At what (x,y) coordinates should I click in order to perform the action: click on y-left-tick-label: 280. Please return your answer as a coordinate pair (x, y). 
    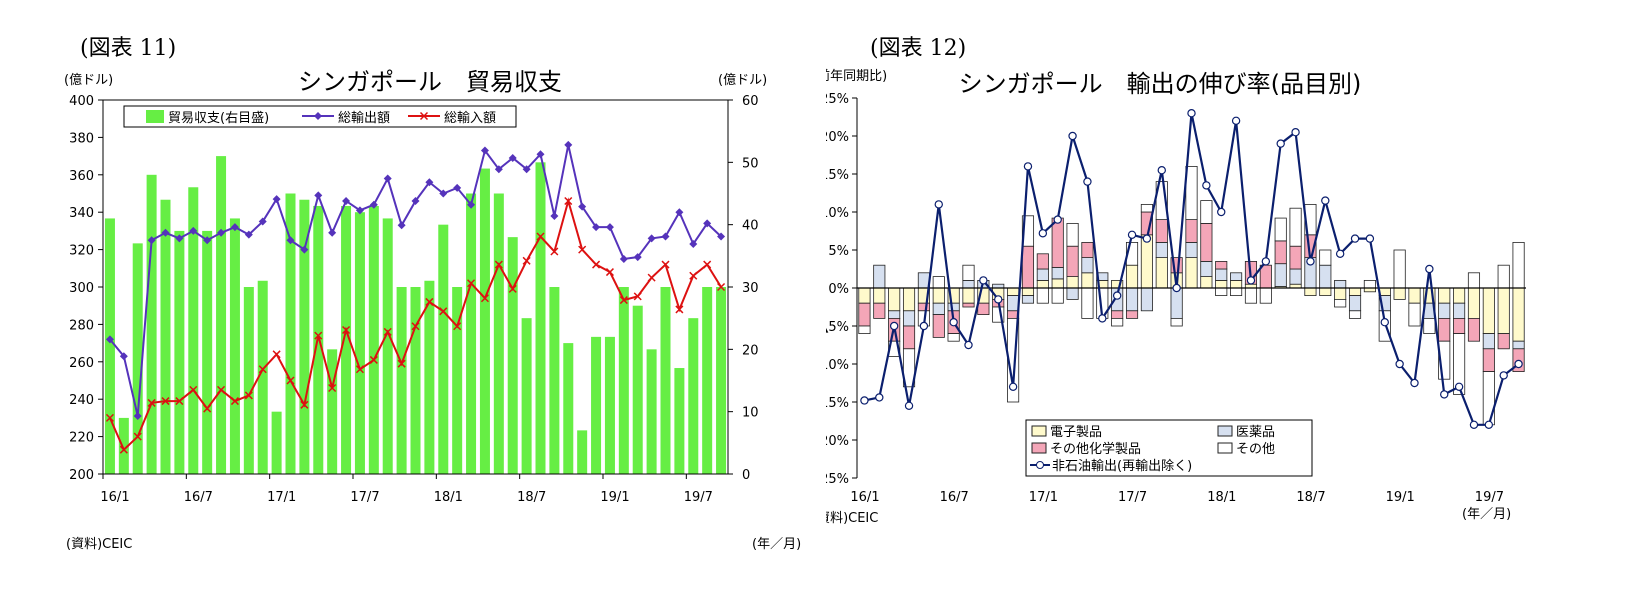
    Looking at the image, I should click on (81, 325).